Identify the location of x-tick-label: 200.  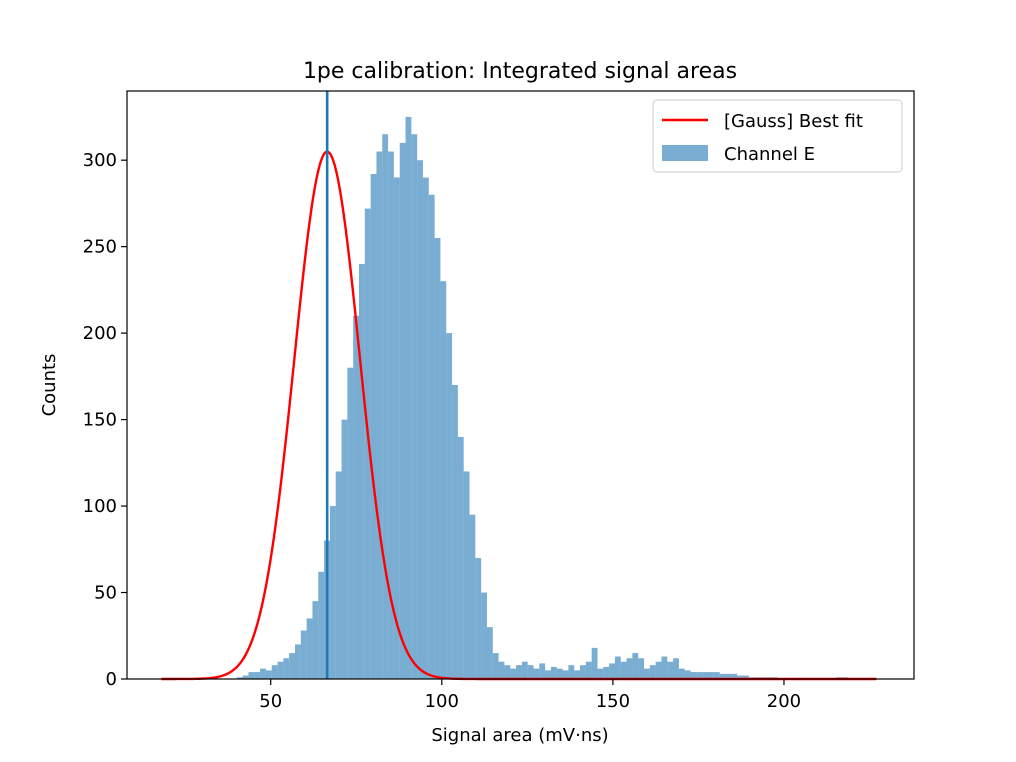
(784, 701).